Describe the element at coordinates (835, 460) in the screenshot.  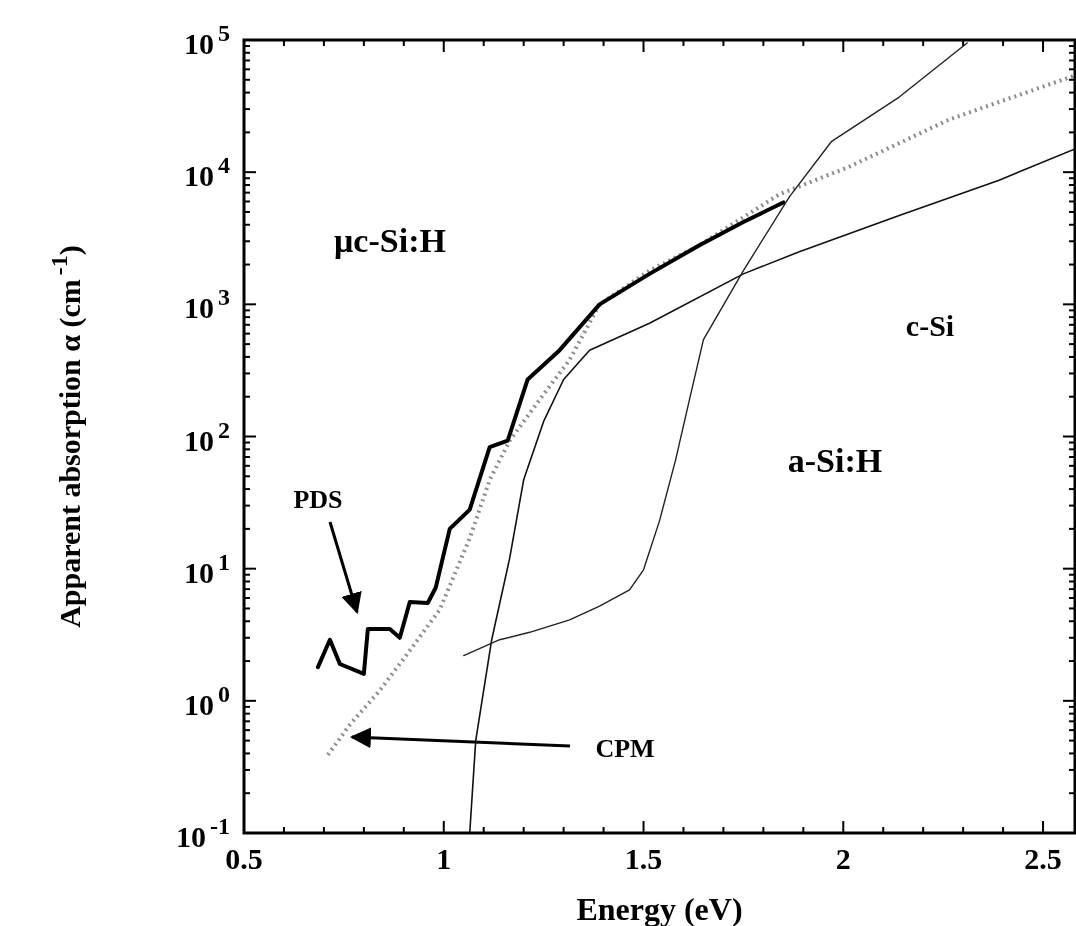
I see `annotation: a-Si:H` at that location.